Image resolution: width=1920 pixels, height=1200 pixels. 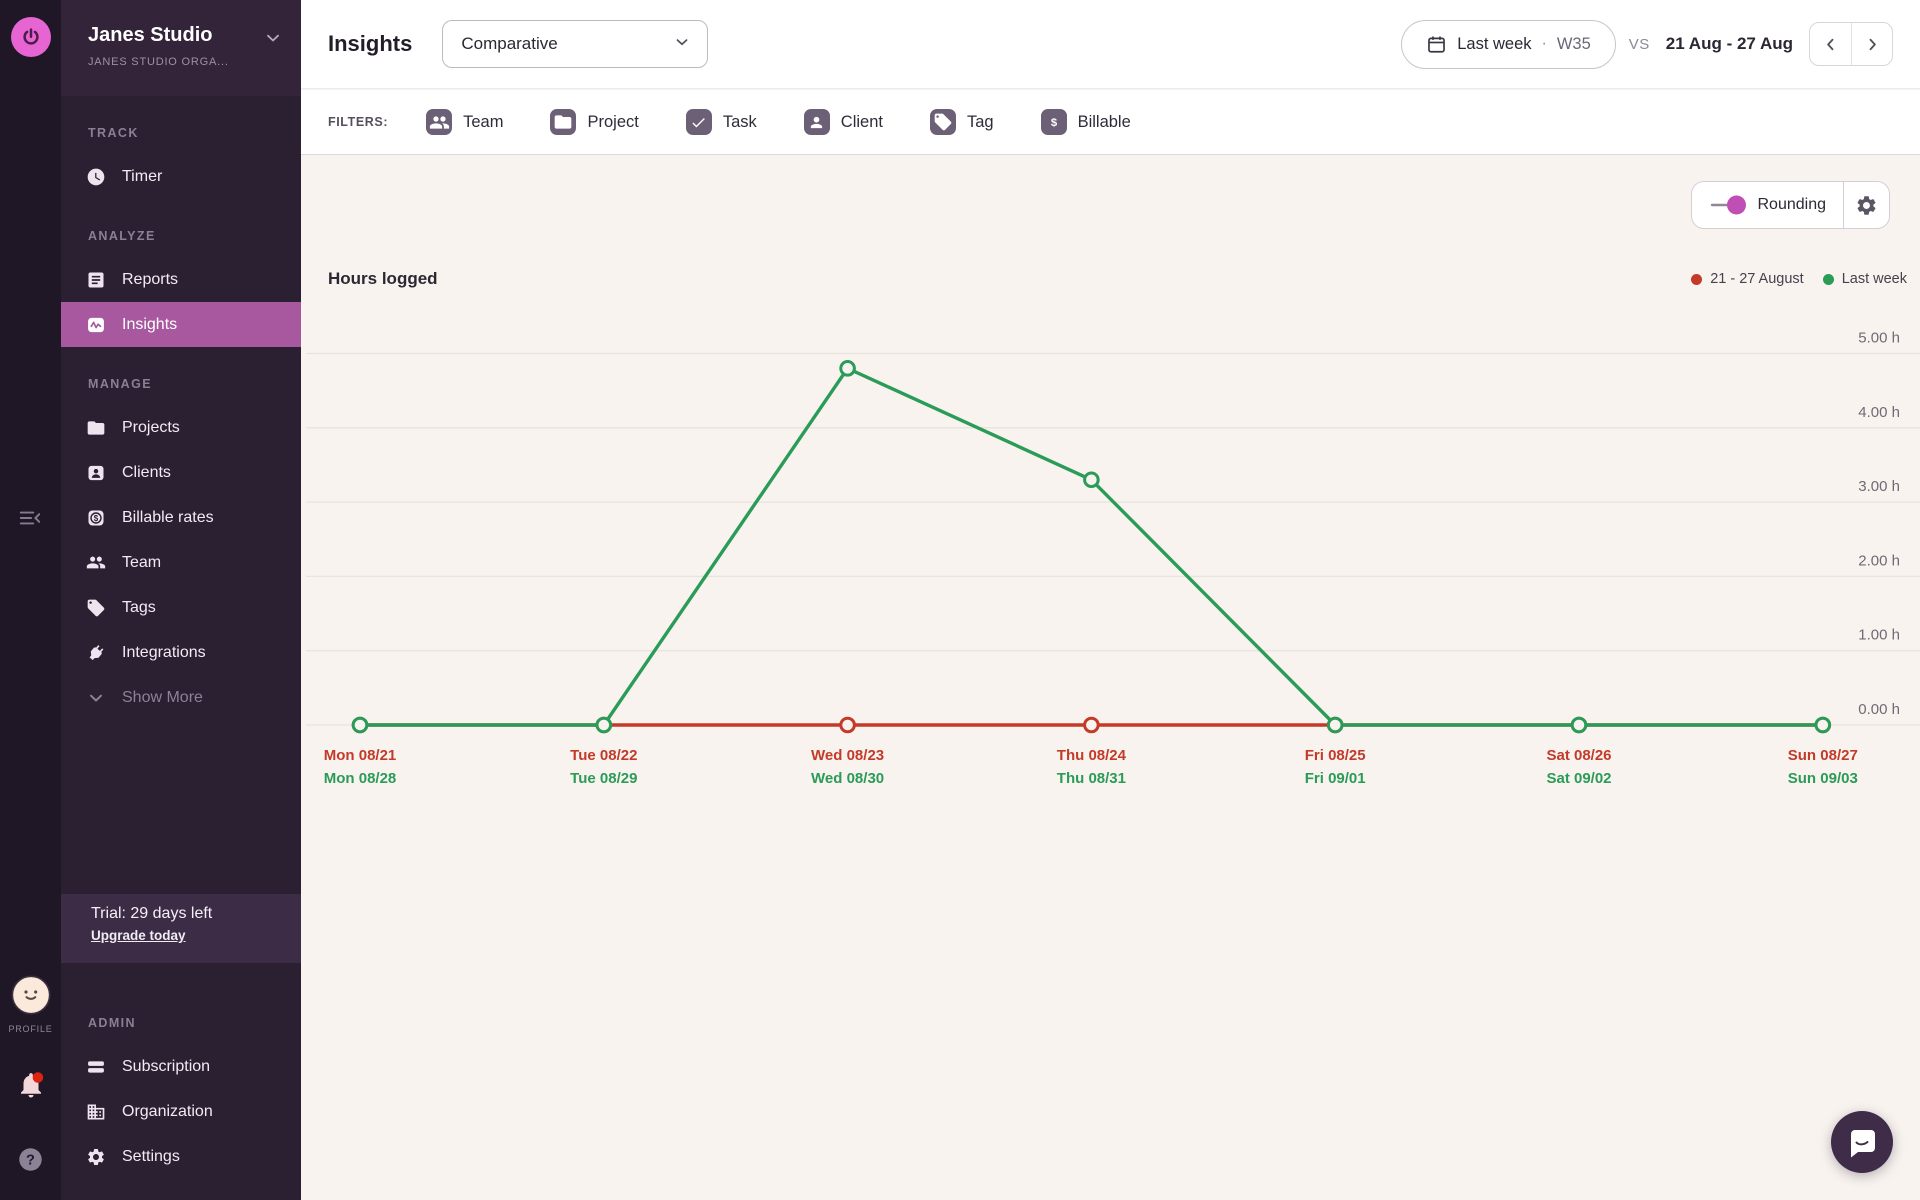 I want to click on toggle-on-icon, so click(x=1728, y=205).